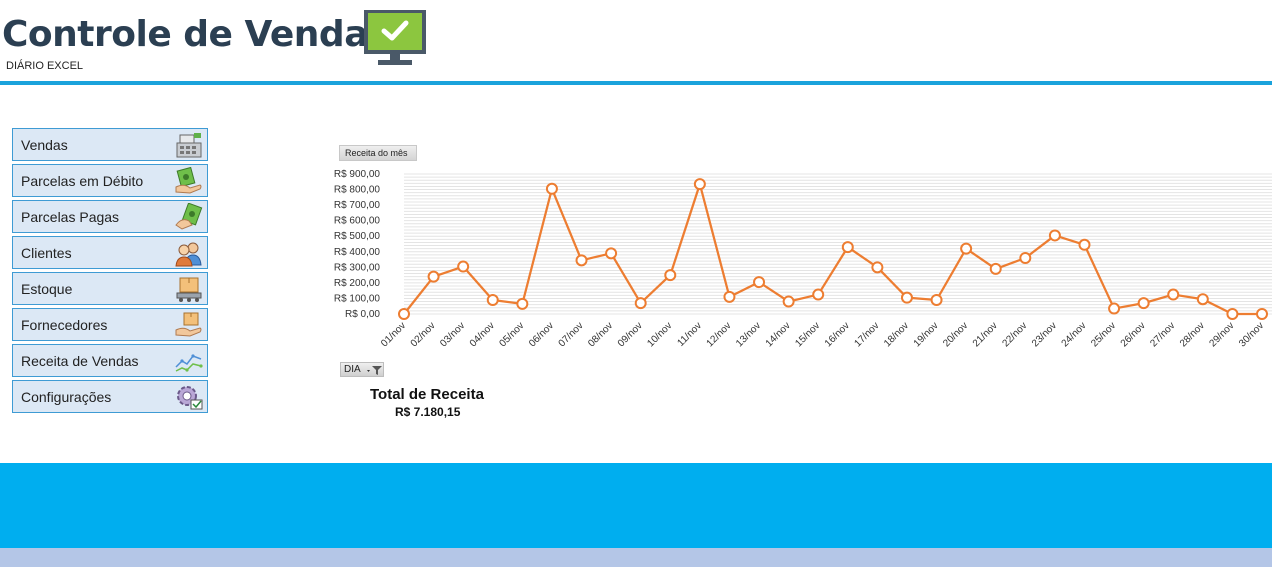 This screenshot has width=1272, height=567. What do you see at coordinates (362, 369) in the screenshot?
I see `day-filter-button: DIA` at bounding box center [362, 369].